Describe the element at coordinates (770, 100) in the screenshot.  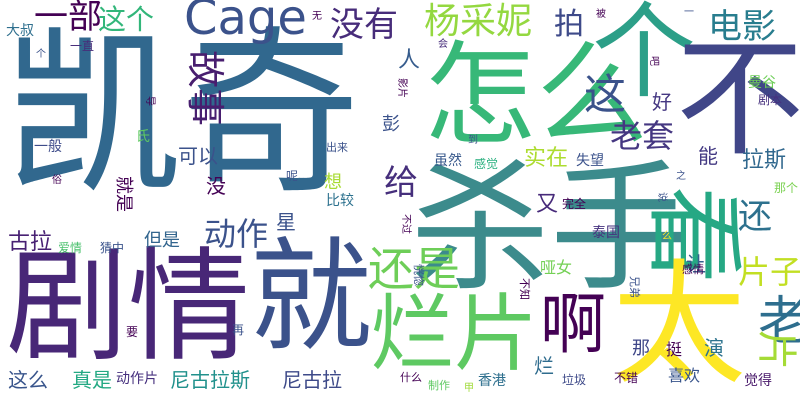
I see `word-cloud-item: 剧本` at that location.